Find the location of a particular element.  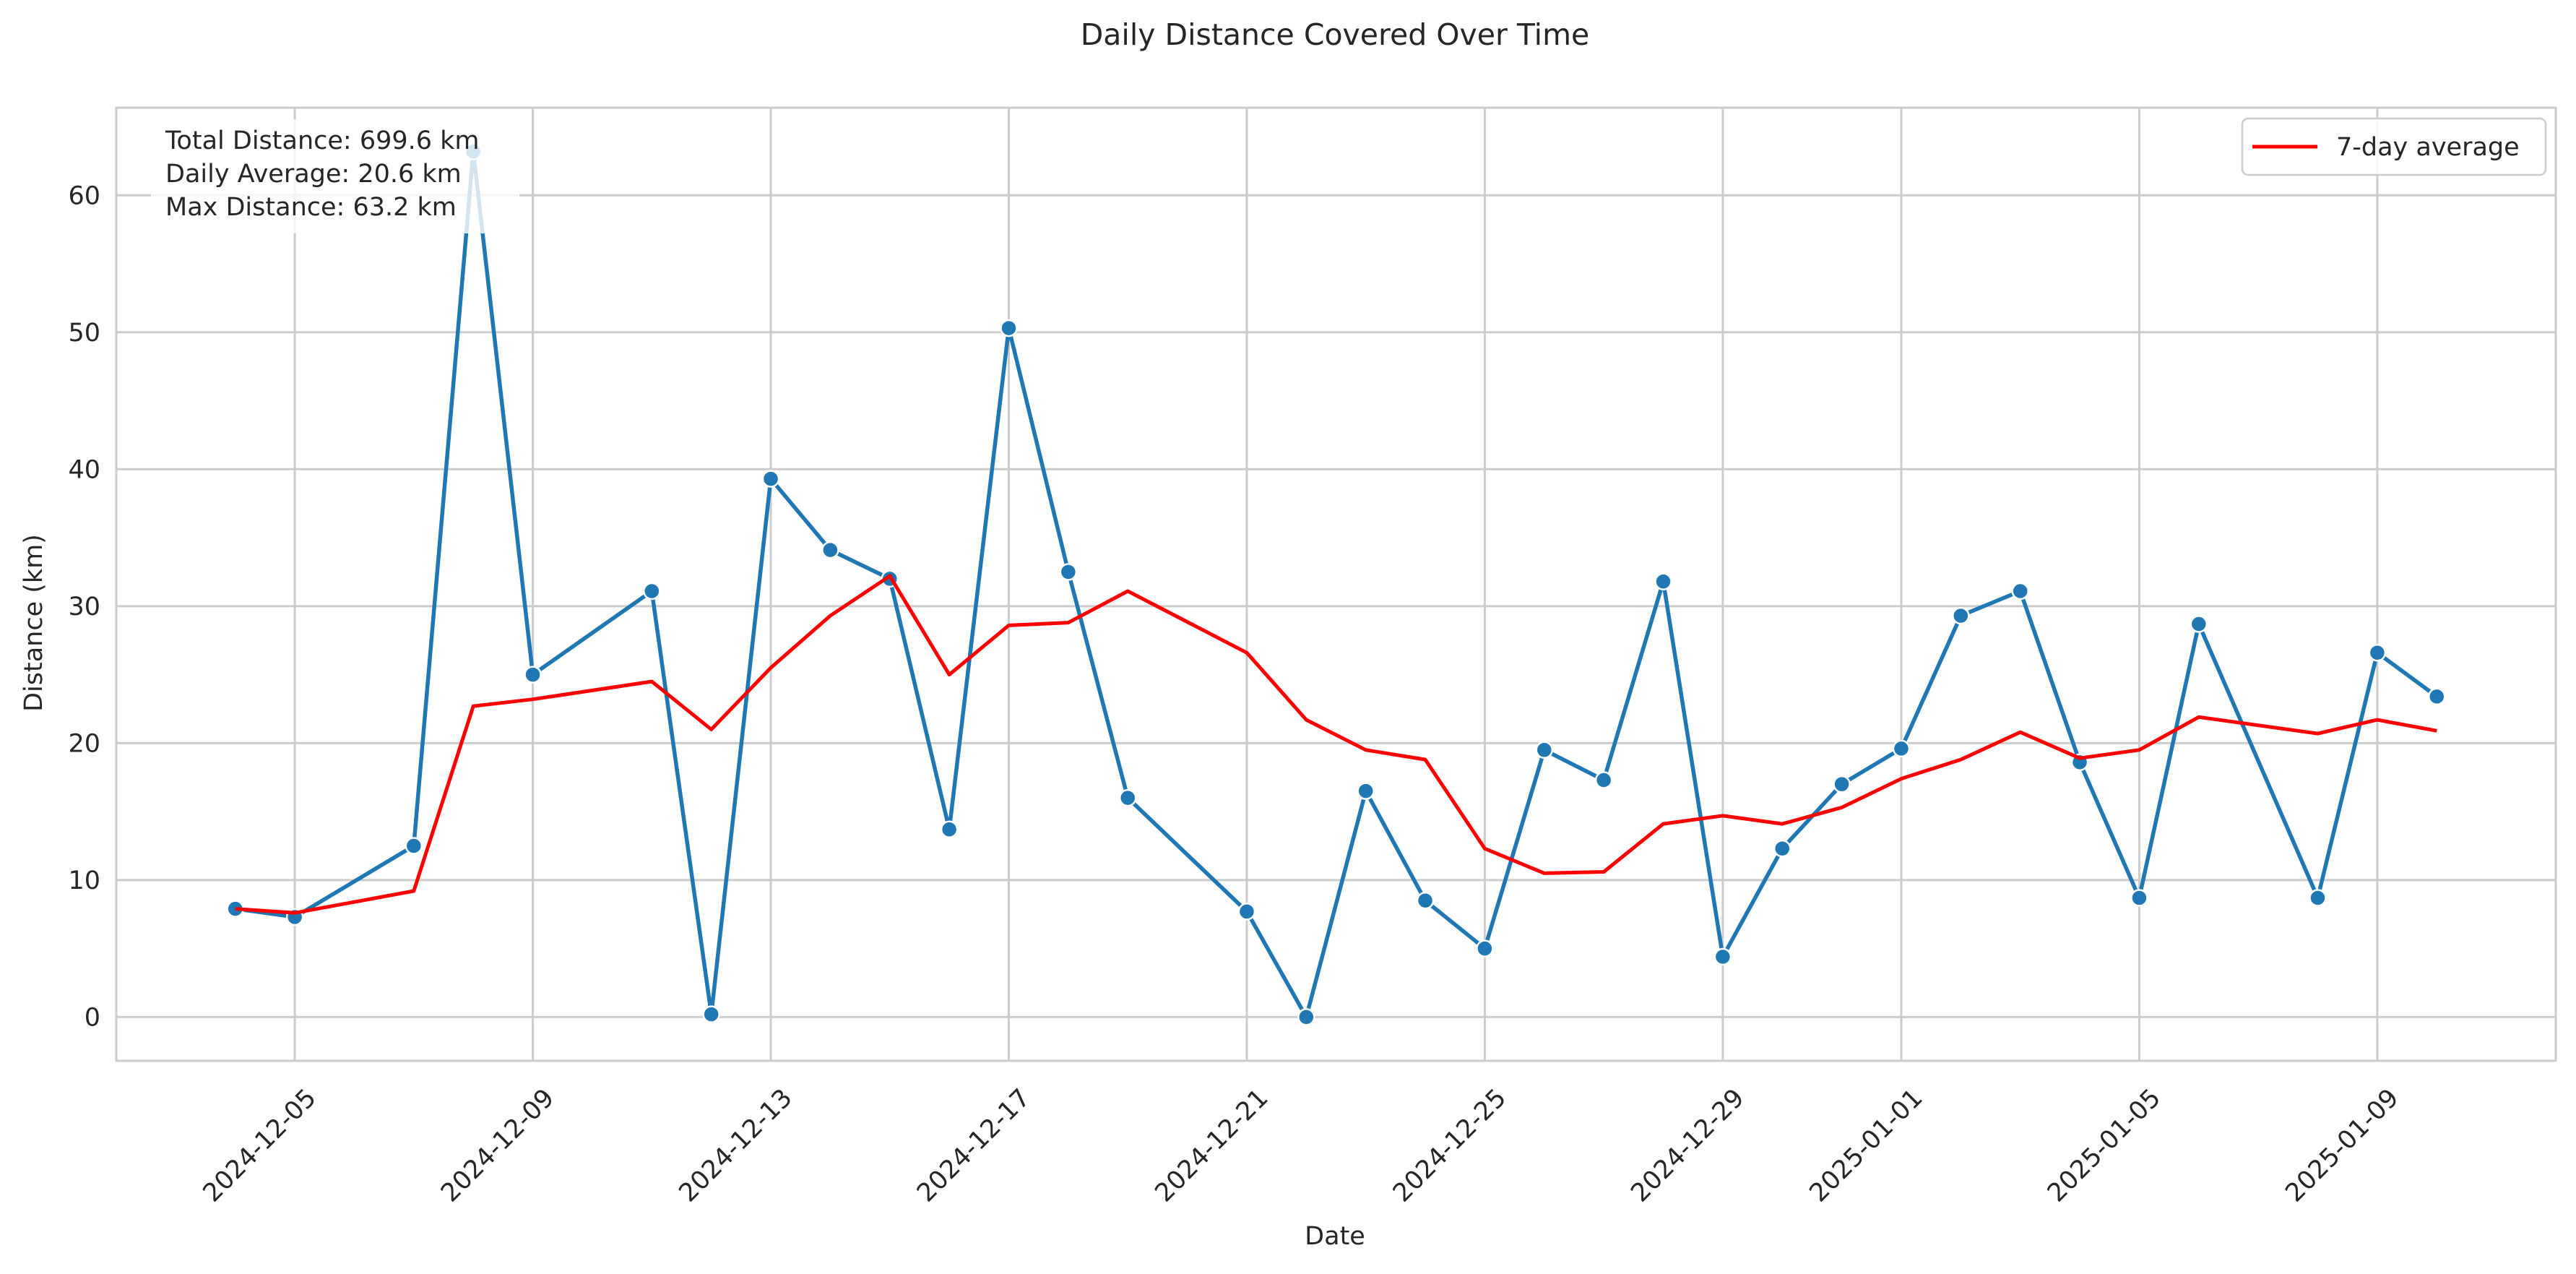

legend: 7-day average is located at coordinates (2394, 146).